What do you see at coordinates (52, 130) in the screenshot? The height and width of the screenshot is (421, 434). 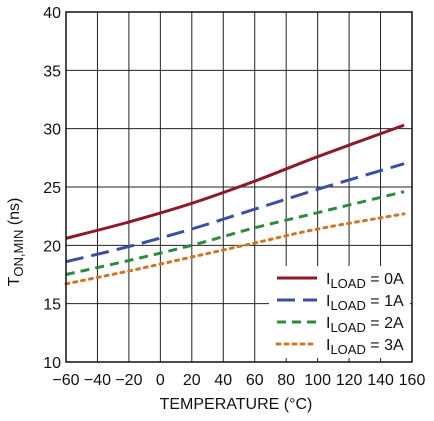 I see `y-tick-label: 30` at bounding box center [52, 130].